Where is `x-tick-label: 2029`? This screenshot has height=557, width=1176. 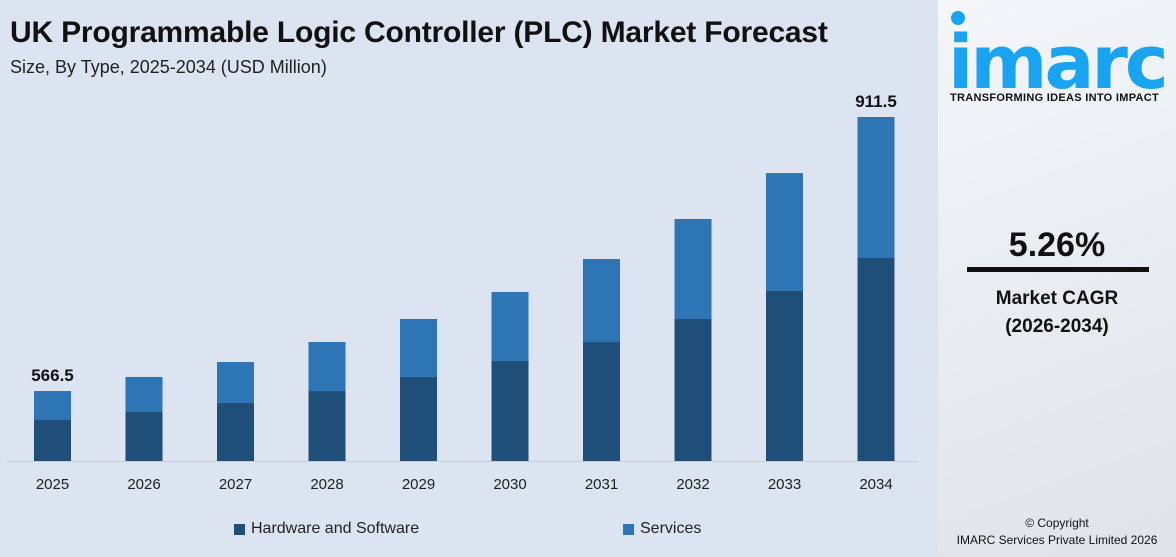
x-tick-label: 2029 is located at coordinates (418, 484).